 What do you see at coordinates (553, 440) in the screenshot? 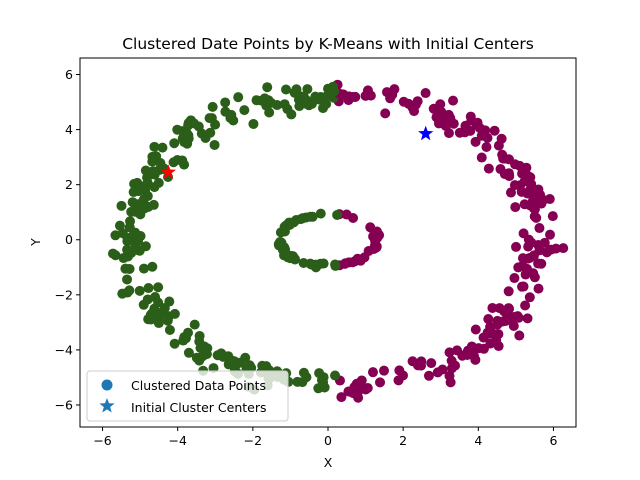
I see `x-tick-label: 6` at bounding box center [553, 440].